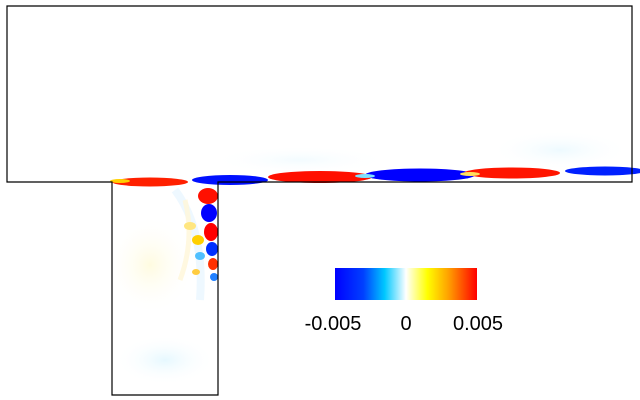  What do you see at coordinates (161, 288) in the screenshot?
I see `cavity` at bounding box center [161, 288].